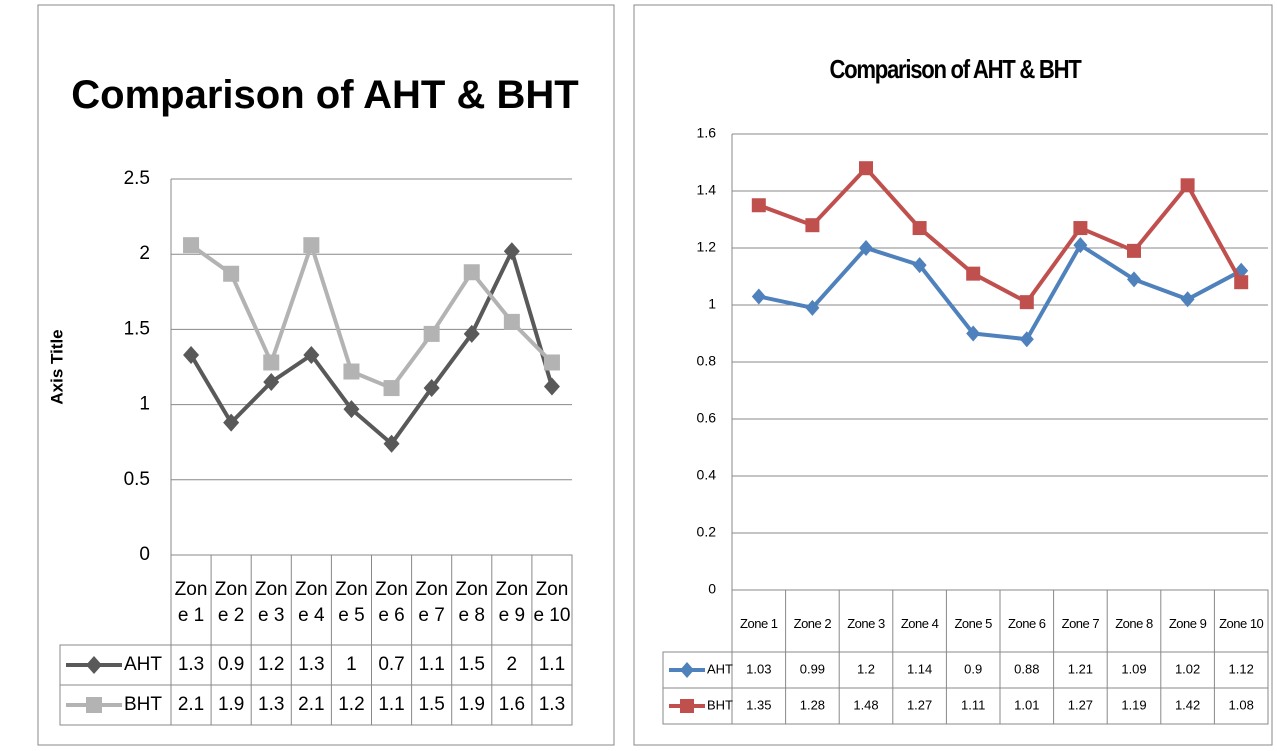 The height and width of the screenshot is (751, 1277). What do you see at coordinates (1080, 668) in the screenshot?
I see `table-value: 1.21` at bounding box center [1080, 668].